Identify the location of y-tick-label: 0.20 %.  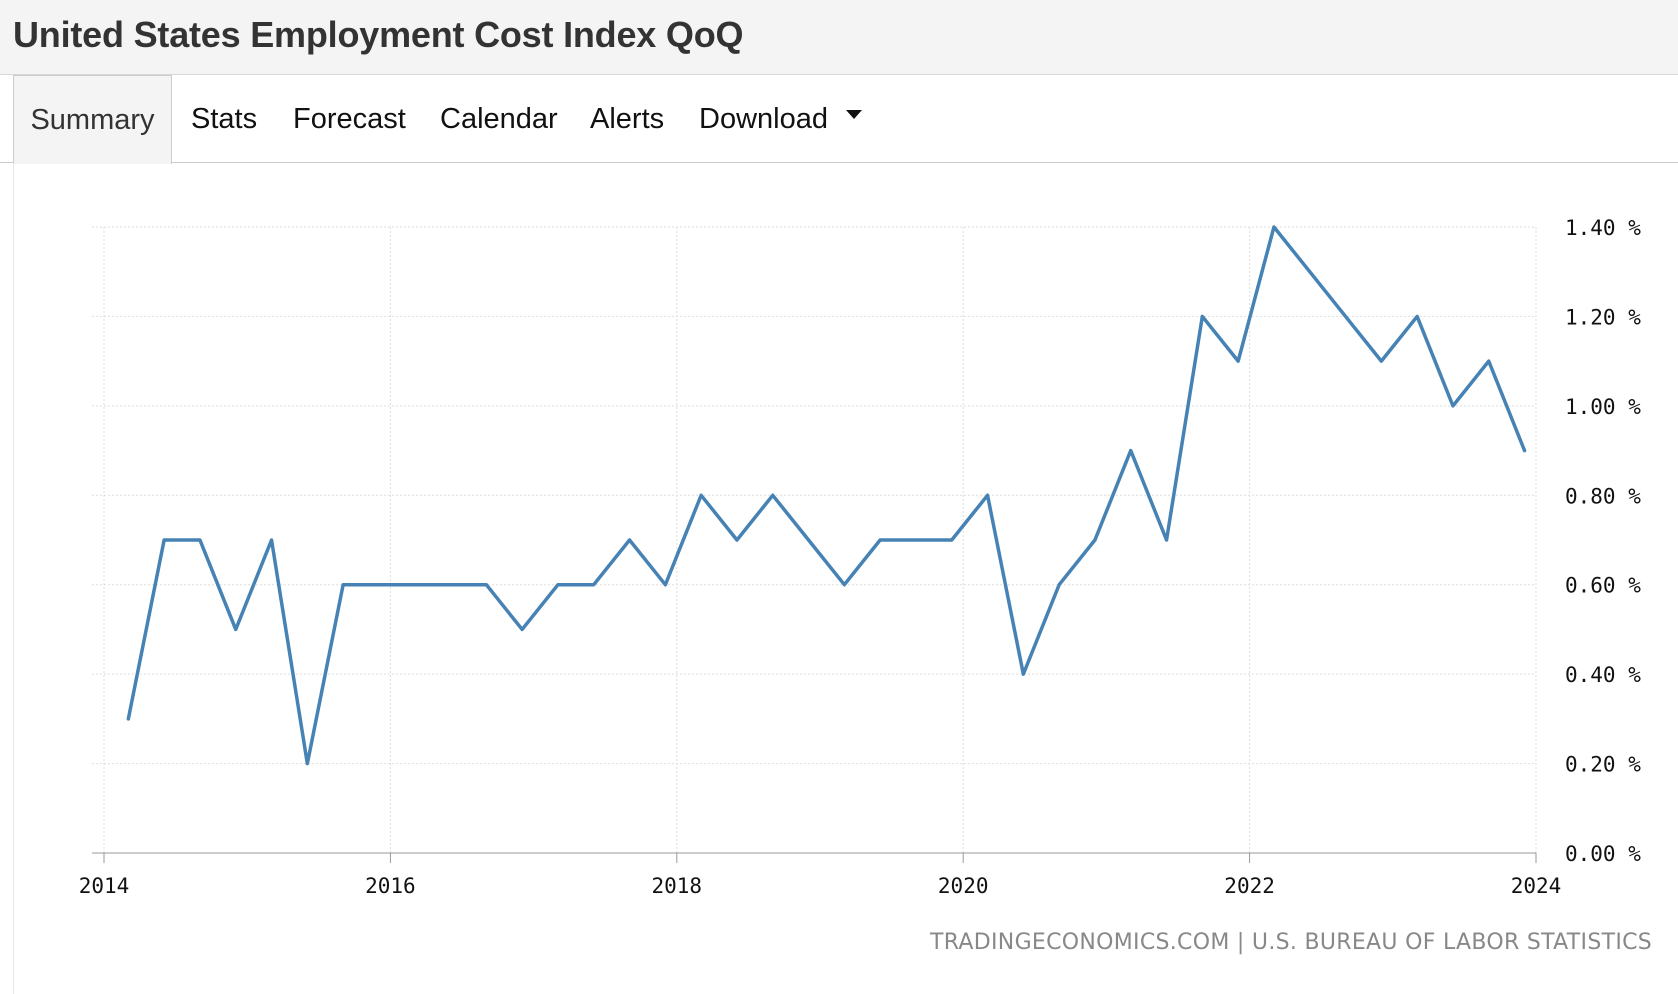
(1603, 765).